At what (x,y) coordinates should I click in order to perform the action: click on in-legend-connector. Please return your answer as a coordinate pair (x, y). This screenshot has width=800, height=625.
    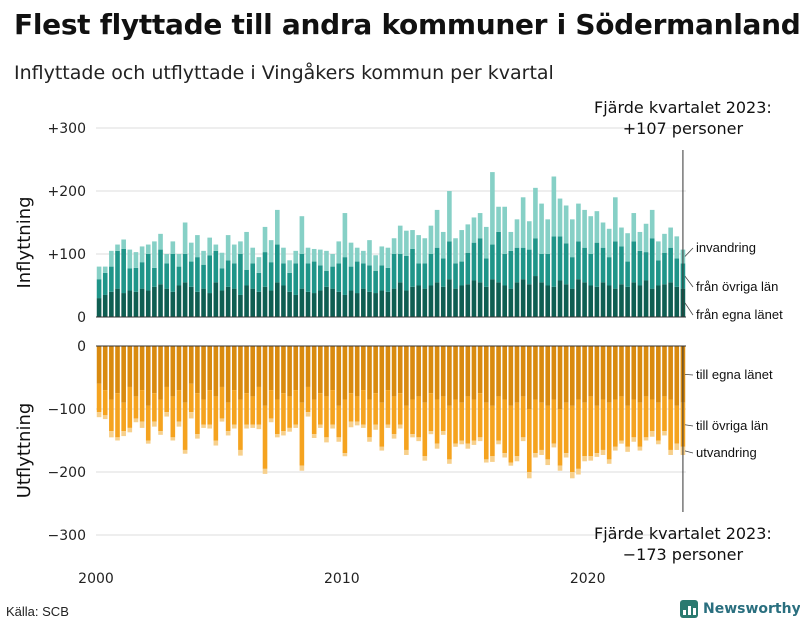
    Looking at the image, I should click on (689, 281).